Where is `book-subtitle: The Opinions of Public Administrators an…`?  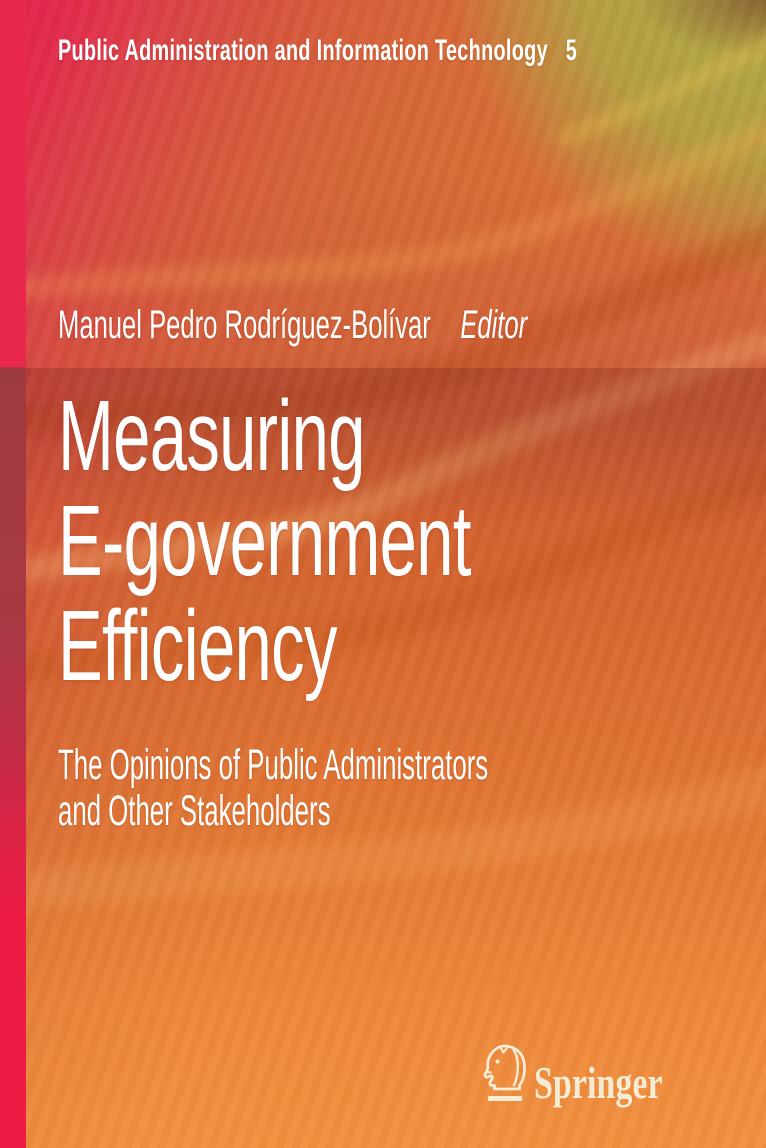 book-subtitle: The Opinions of Public Administrators an… is located at coordinates (273, 788).